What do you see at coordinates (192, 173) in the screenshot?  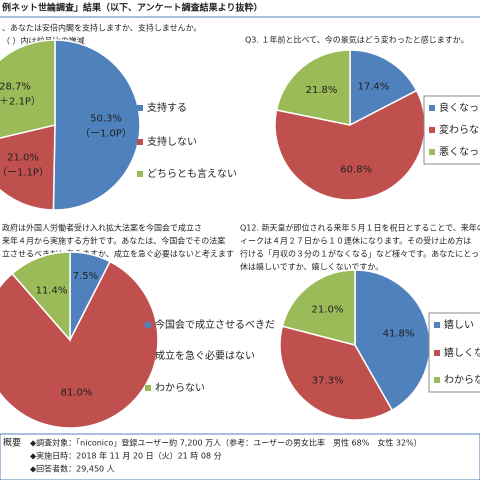 I see `legend-label: どちらとも言えない` at bounding box center [192, 173].